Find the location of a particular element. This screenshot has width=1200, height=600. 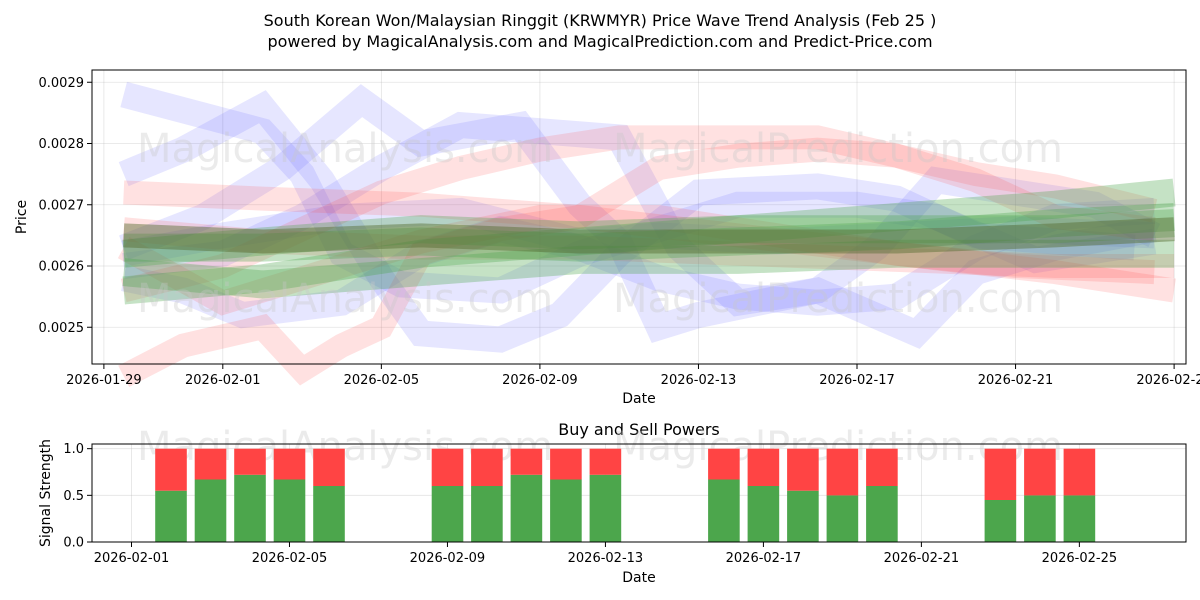

price-x-tick-label: 2026-02-05 is located at coordinates (382, 380).